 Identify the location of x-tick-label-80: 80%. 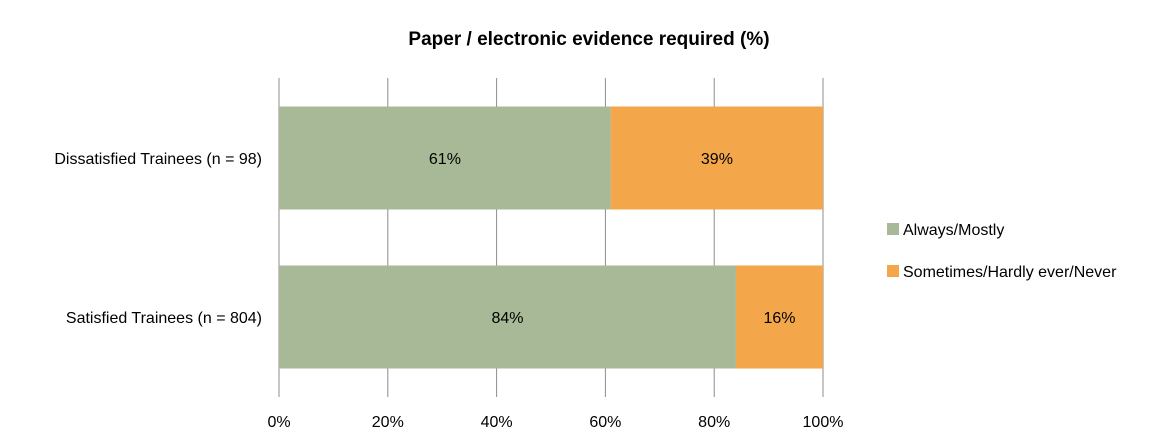
(714, 422).